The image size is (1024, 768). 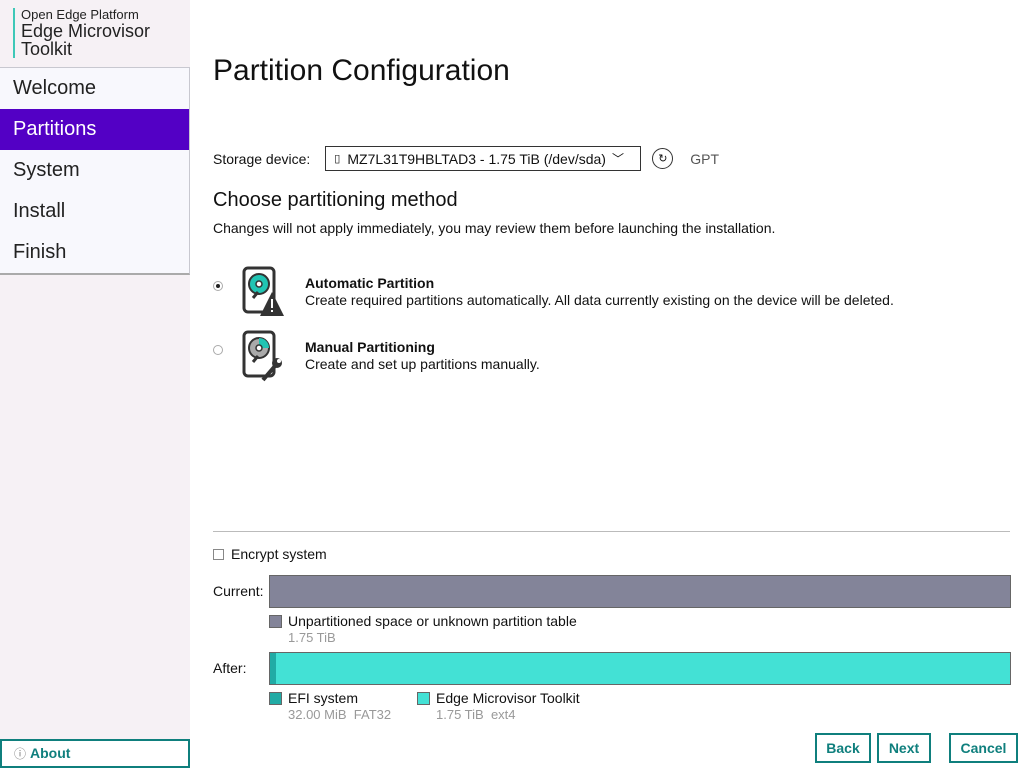 What do you see at coordinates (95, 171) in the screenshot?
I see `step-nav: Welcome Partitions System Install Finish` at bounding box center [95, 171].